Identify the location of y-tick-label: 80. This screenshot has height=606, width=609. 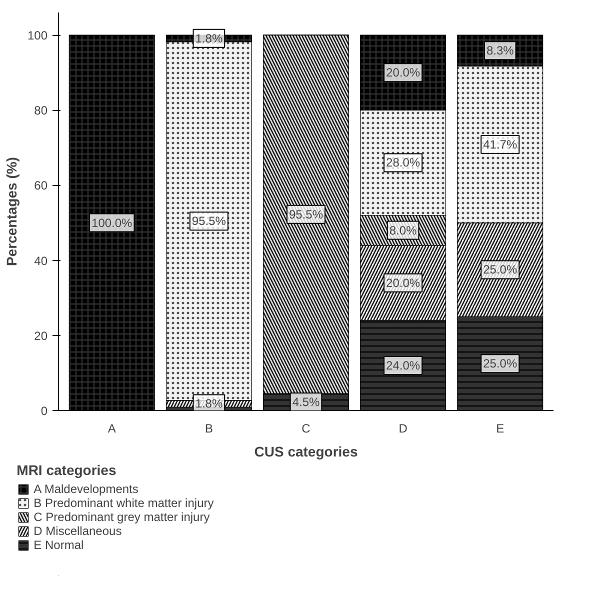
(41, 111).